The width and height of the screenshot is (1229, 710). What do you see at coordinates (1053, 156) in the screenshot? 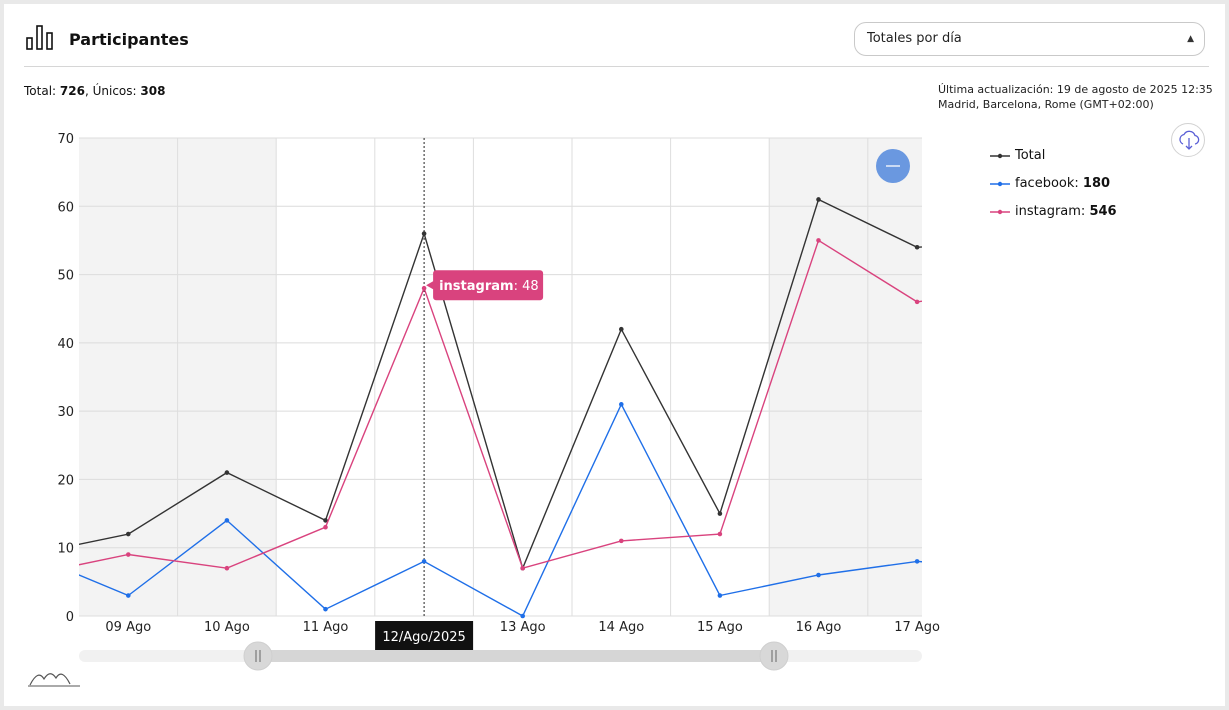
I see `legend-item-total: Total` at bounding box center [1053, 156].